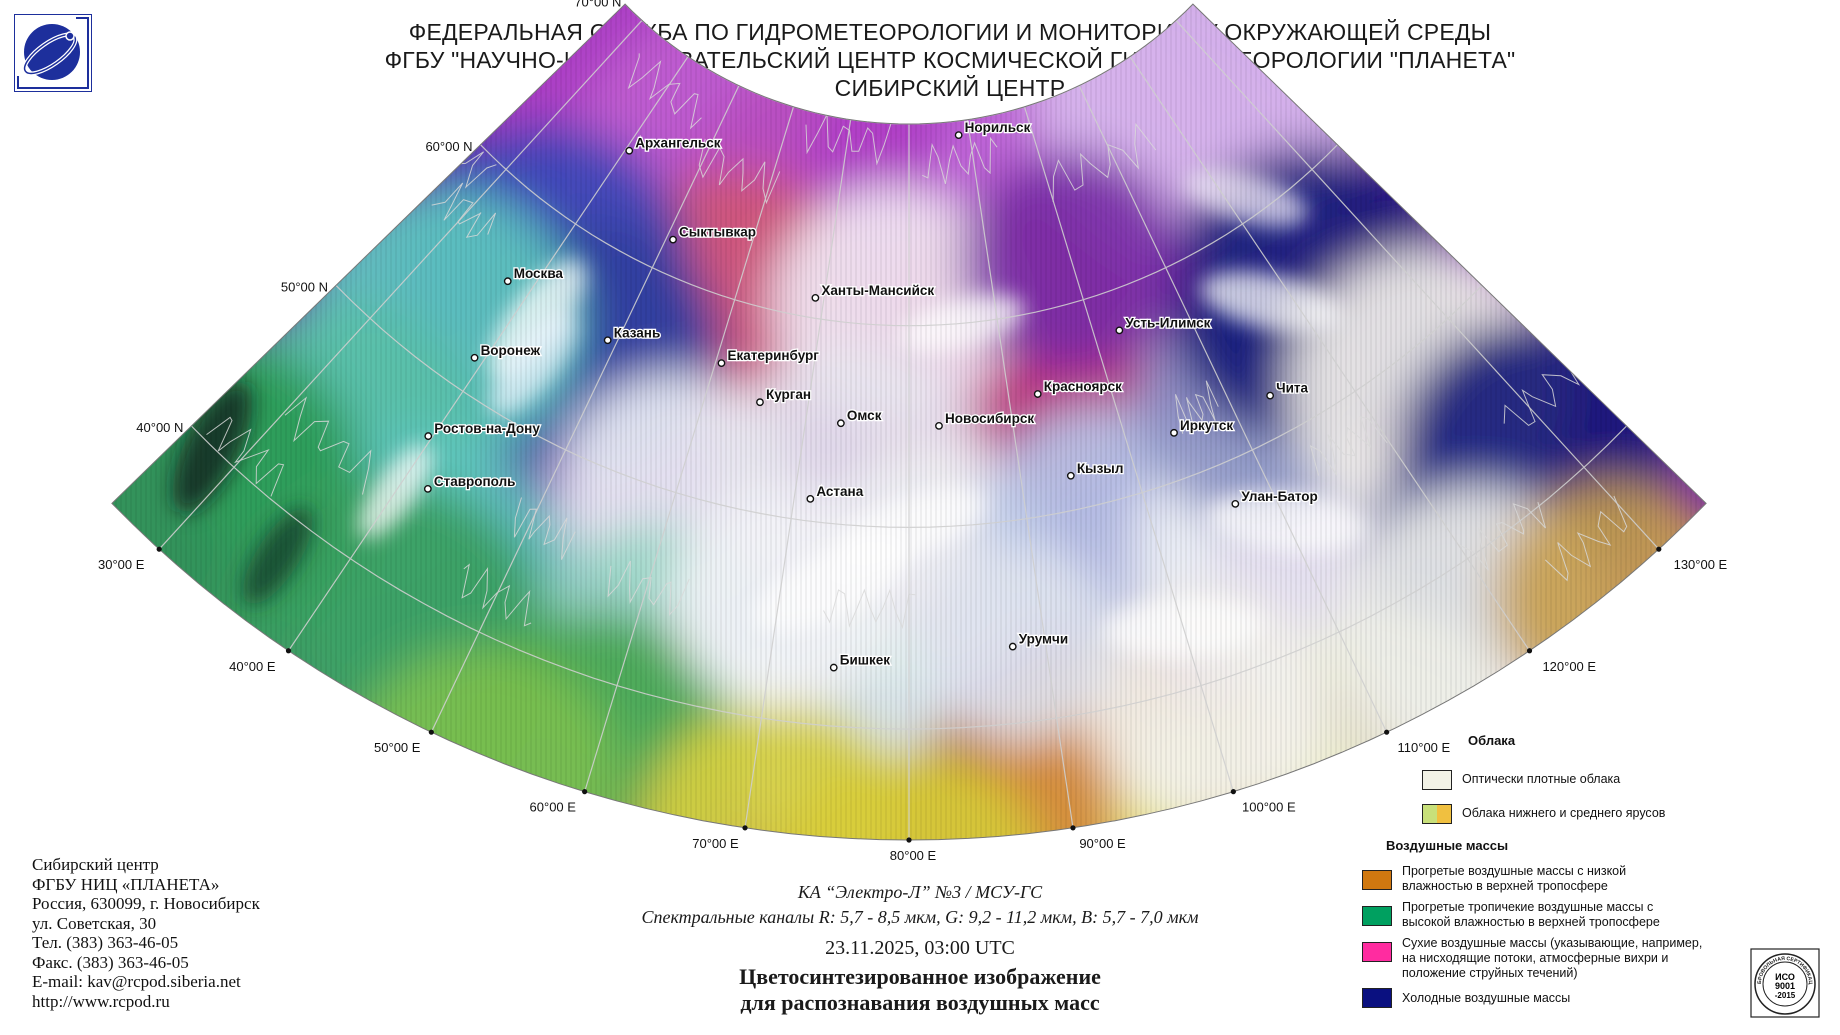  I want to click on city-label: Красноярск, so click(1083, 386).